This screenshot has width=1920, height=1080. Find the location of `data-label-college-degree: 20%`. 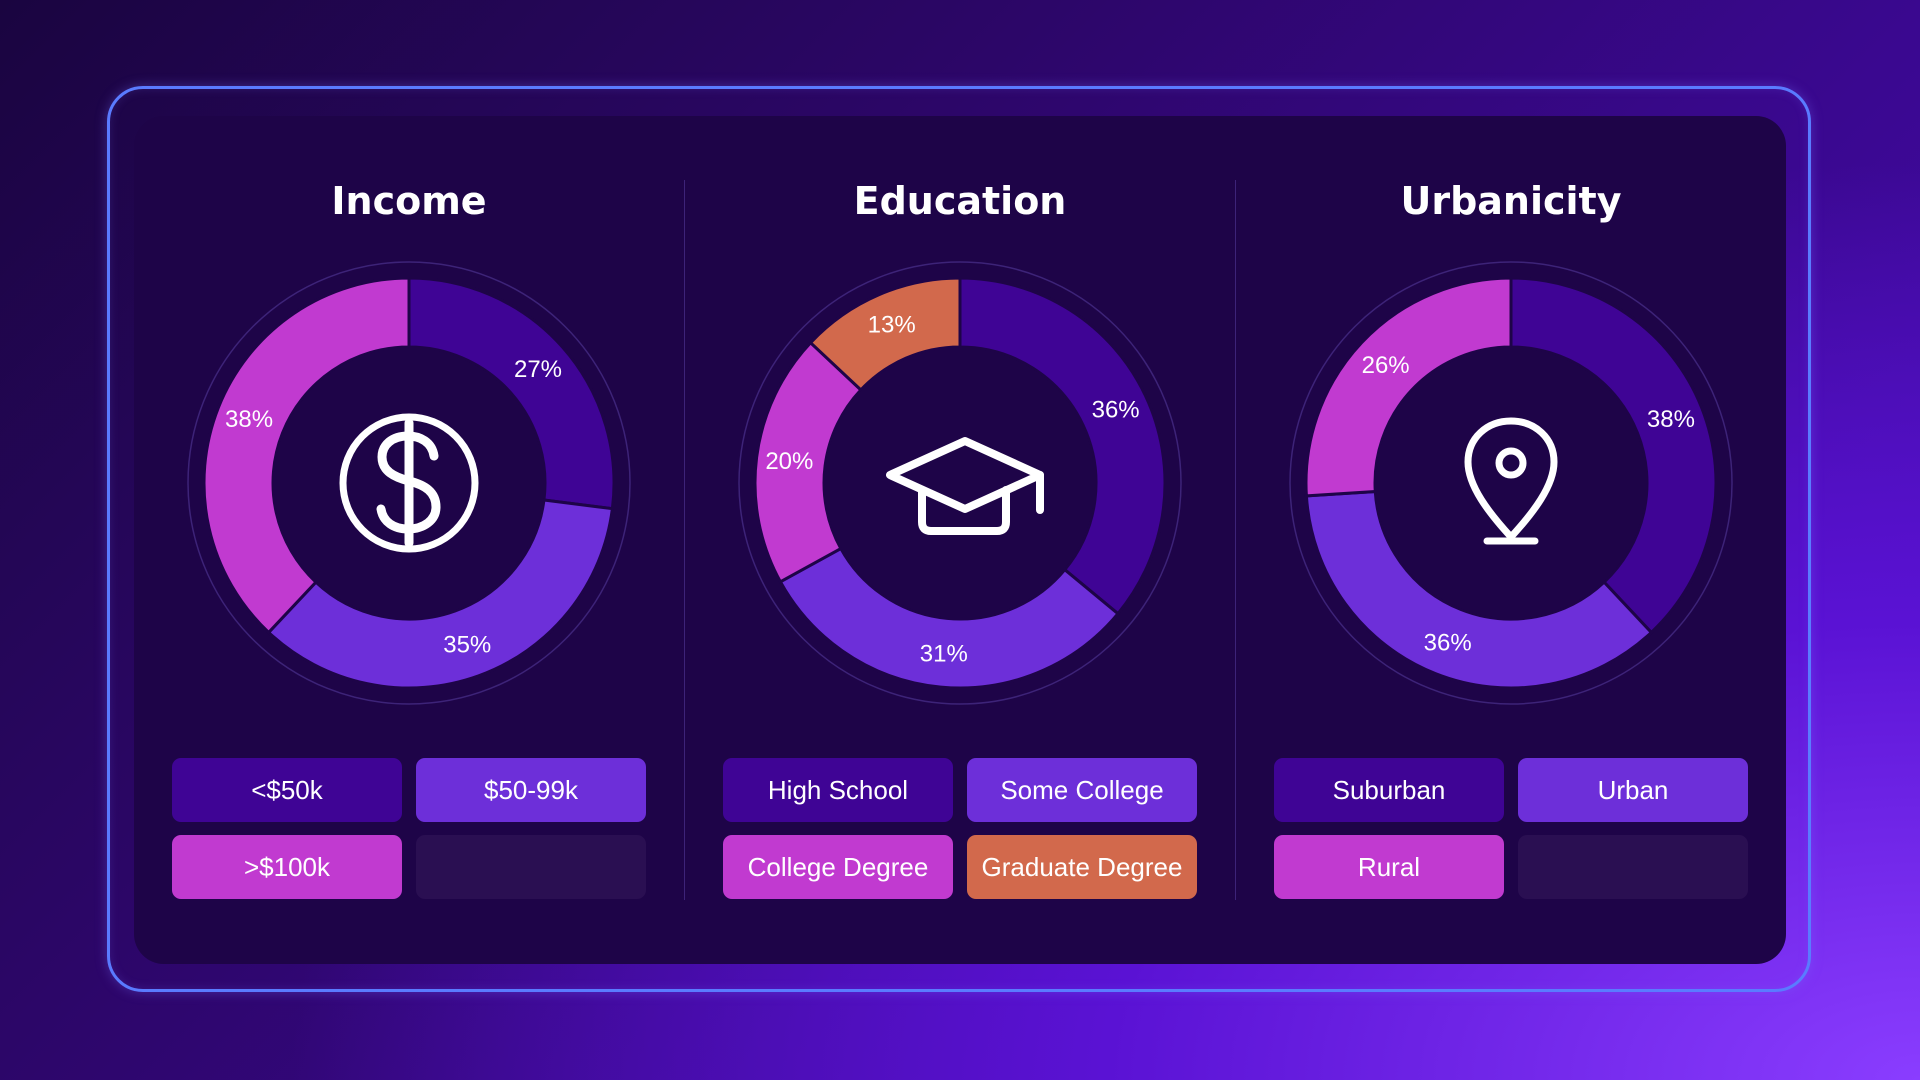

data-label-college-degree: 20% is located at coordinates (789, 461).